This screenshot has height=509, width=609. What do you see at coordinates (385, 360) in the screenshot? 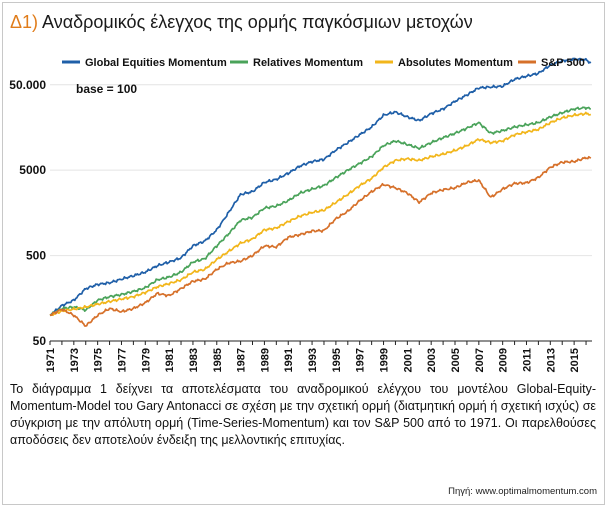
I see `x-tick-label: 1999` at bounding box center [385, 360].